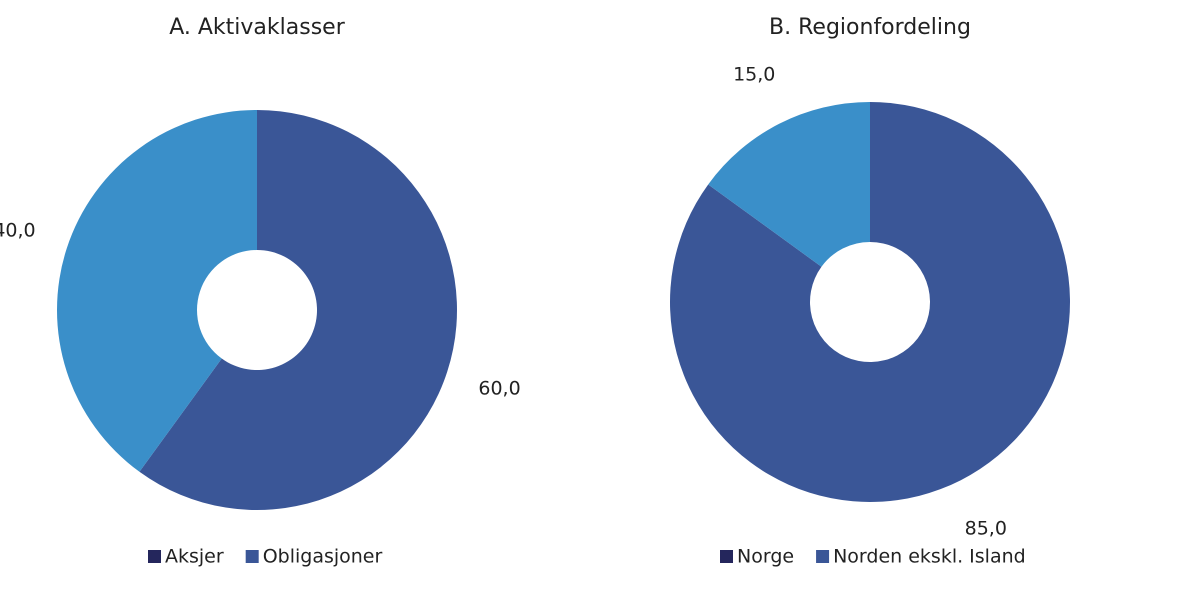 The width and height of the screenshot is (1200, 613). Describe the element at coordinates (986, 529) in the screenshot. I see `value-label: 85,0` at that location.